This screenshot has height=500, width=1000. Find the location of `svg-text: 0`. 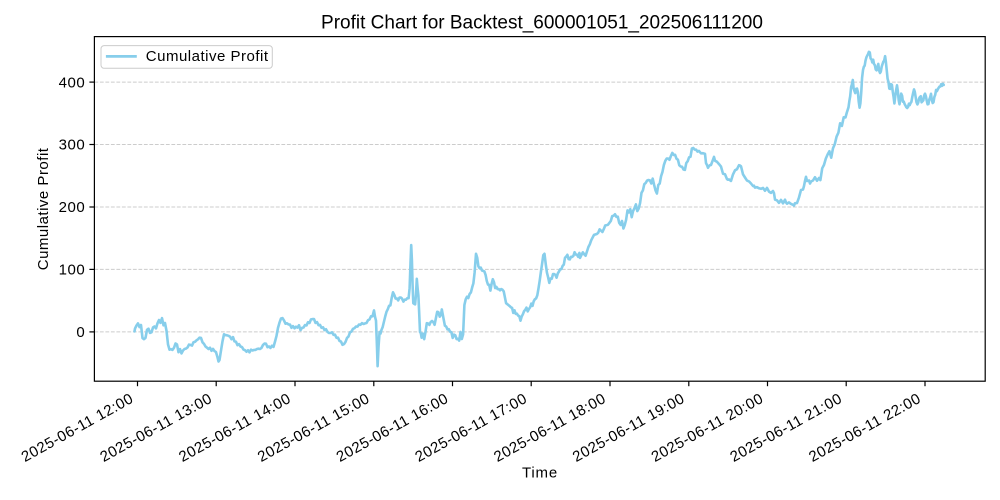

svg-text: 0 is located at coordinates (80, 332).